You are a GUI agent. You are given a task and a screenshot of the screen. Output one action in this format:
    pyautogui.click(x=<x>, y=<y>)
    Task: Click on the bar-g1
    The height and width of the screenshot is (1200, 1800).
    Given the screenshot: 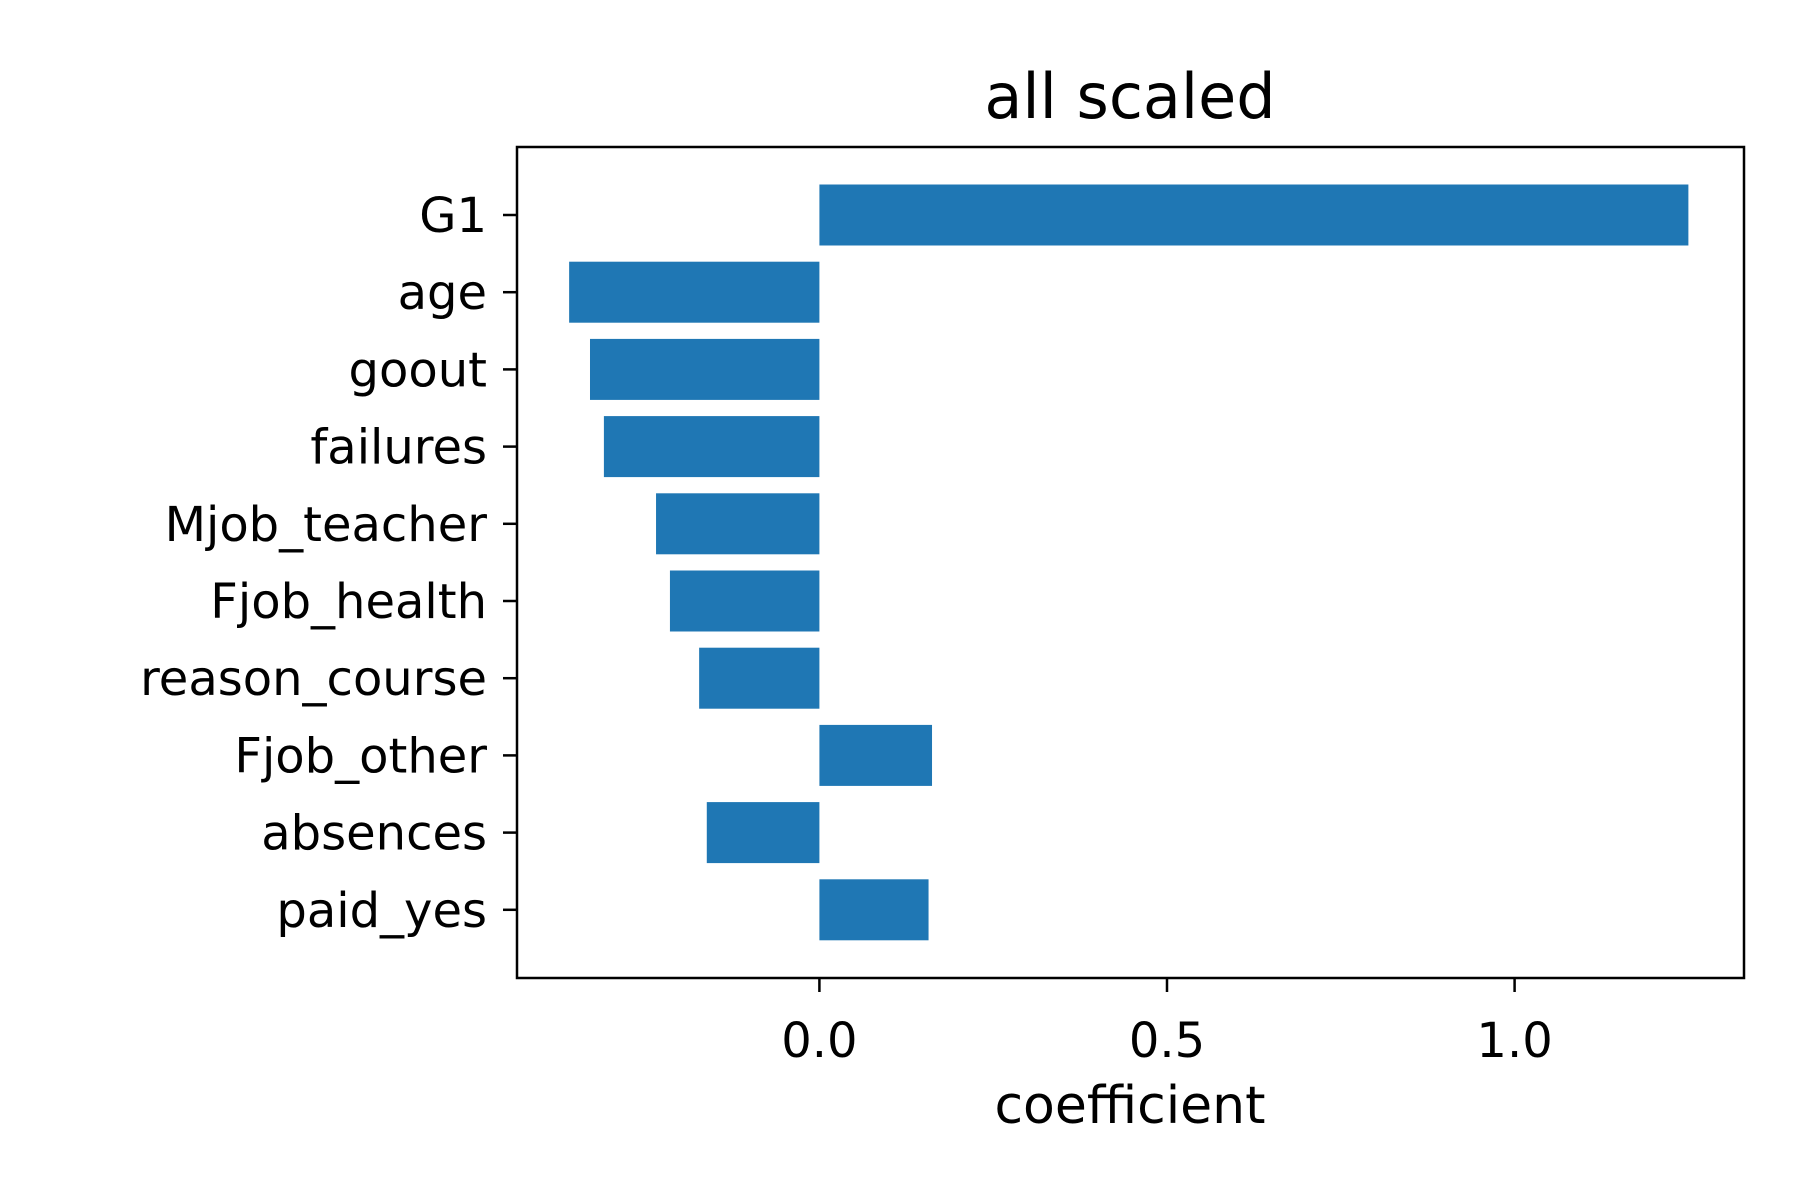 What is the action you would take?
    pyautogui.click(x=1254, y=215)
    